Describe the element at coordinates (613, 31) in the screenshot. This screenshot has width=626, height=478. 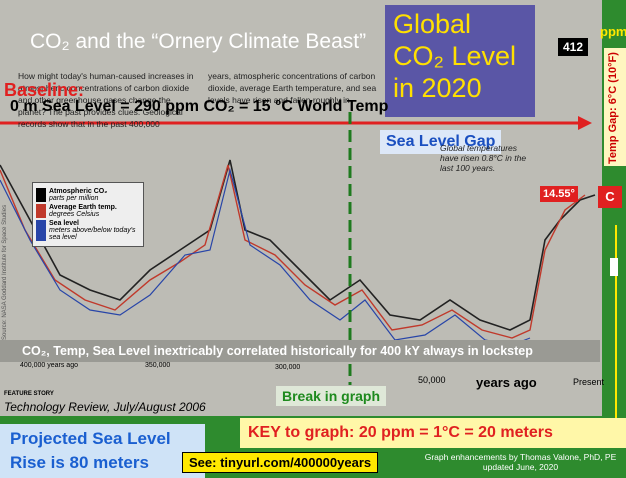
I see `ppm: ppm` at that location.